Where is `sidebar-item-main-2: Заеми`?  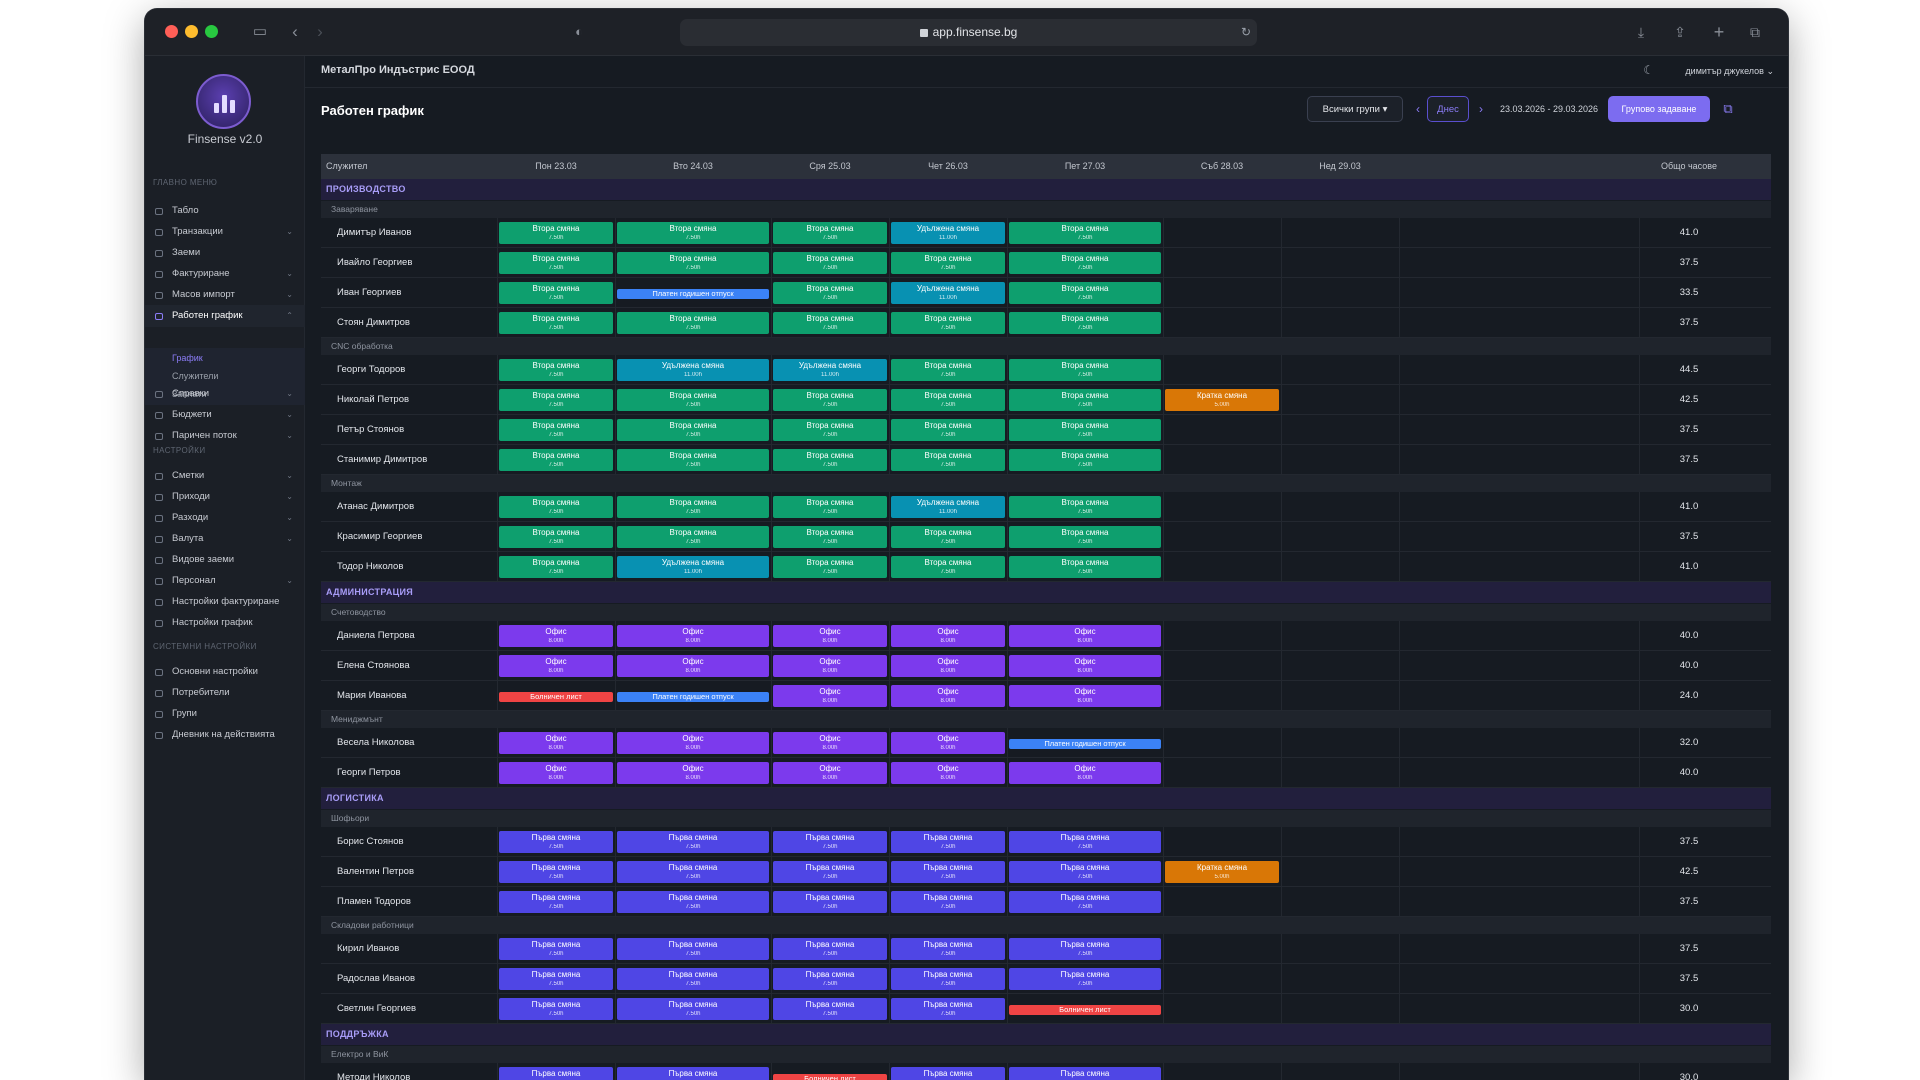
sidebar-item-main-2: Заеми is located at coordinates (225, 253).